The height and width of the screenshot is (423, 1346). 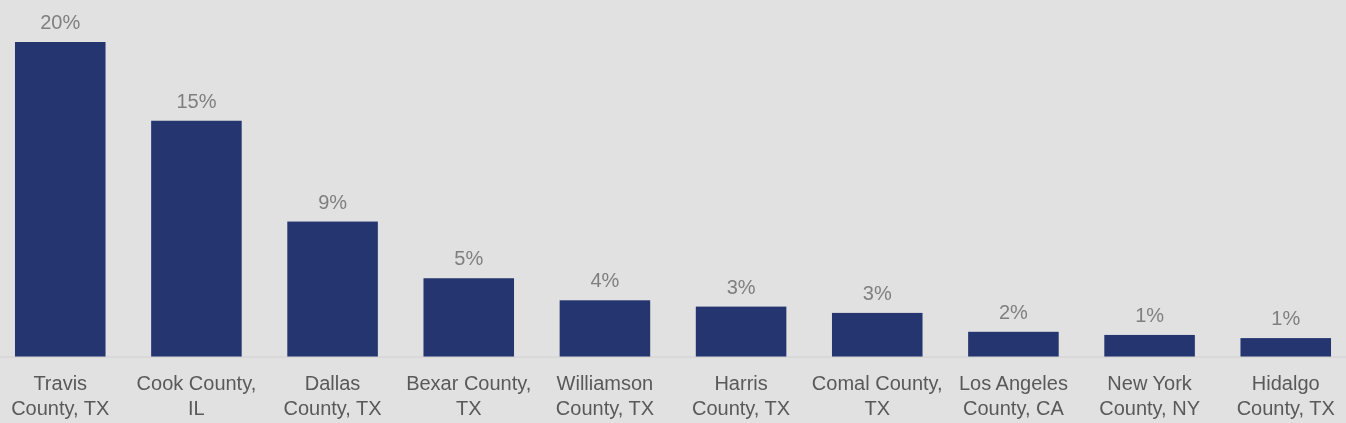 What do you see at coordinates (1149, 395) in the screenshot?
I see `x-tick-label: New York County, NY` at bounding box center [1149, 395].